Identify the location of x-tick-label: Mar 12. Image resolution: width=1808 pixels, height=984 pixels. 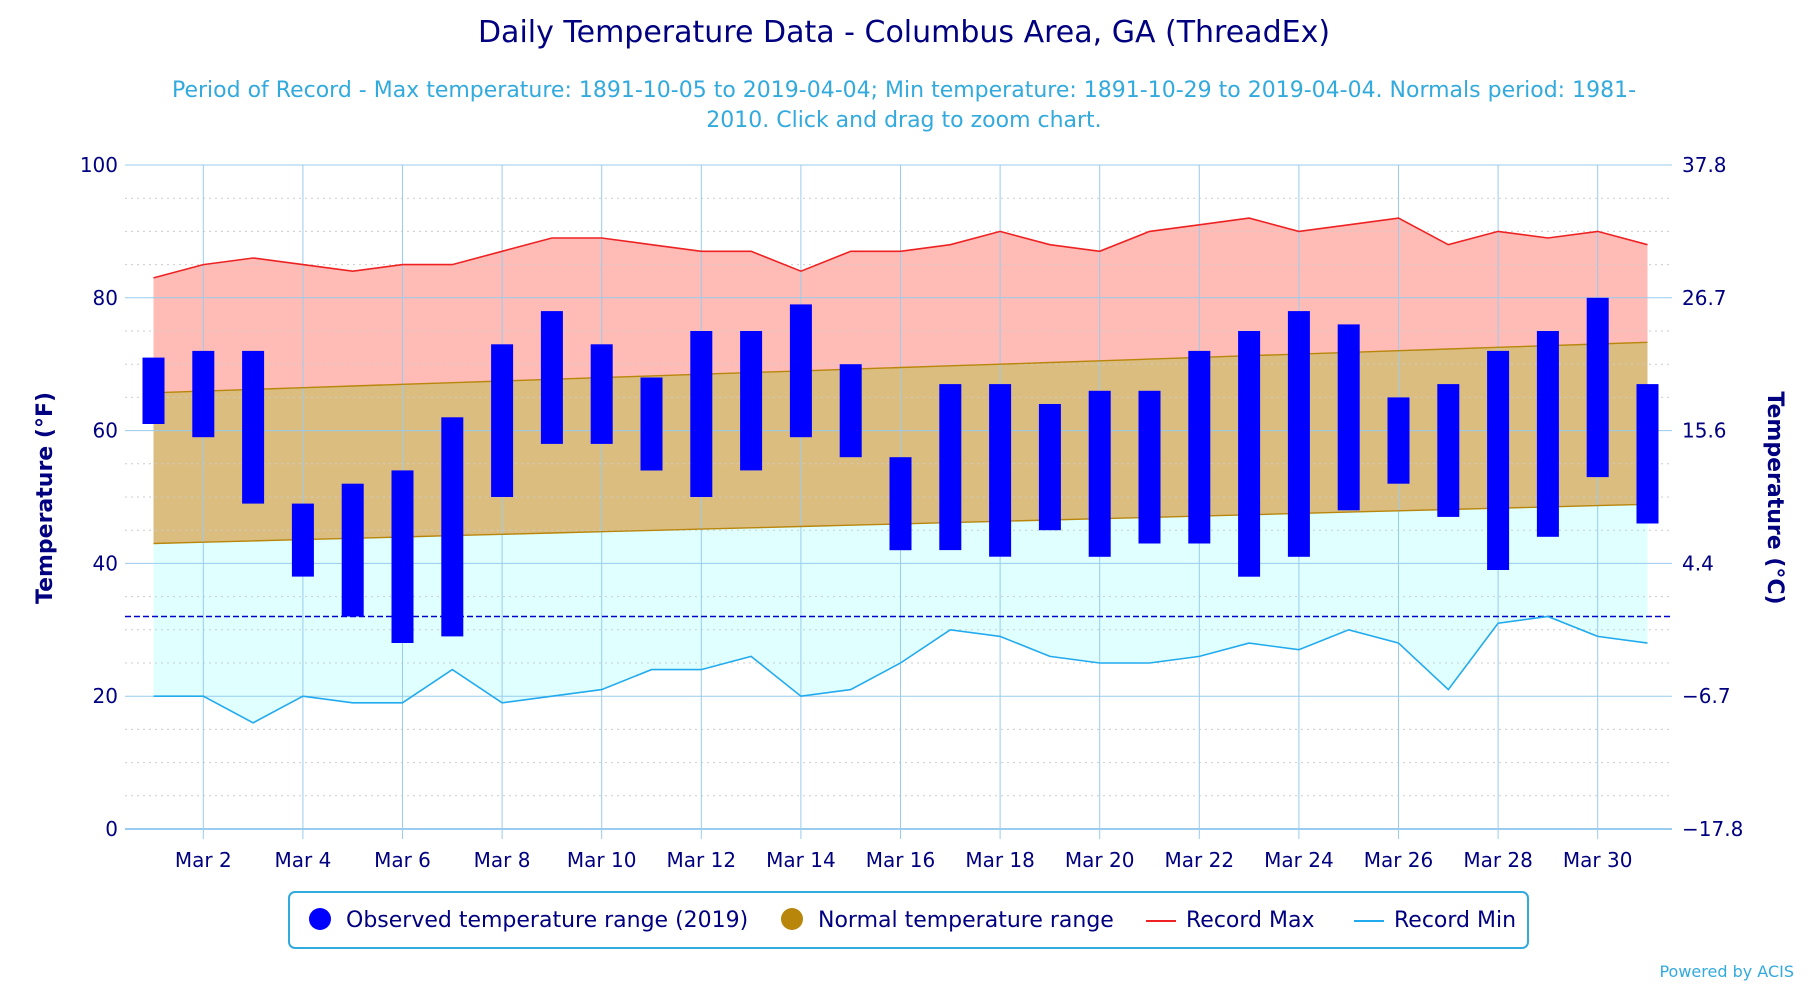
(702, 860).